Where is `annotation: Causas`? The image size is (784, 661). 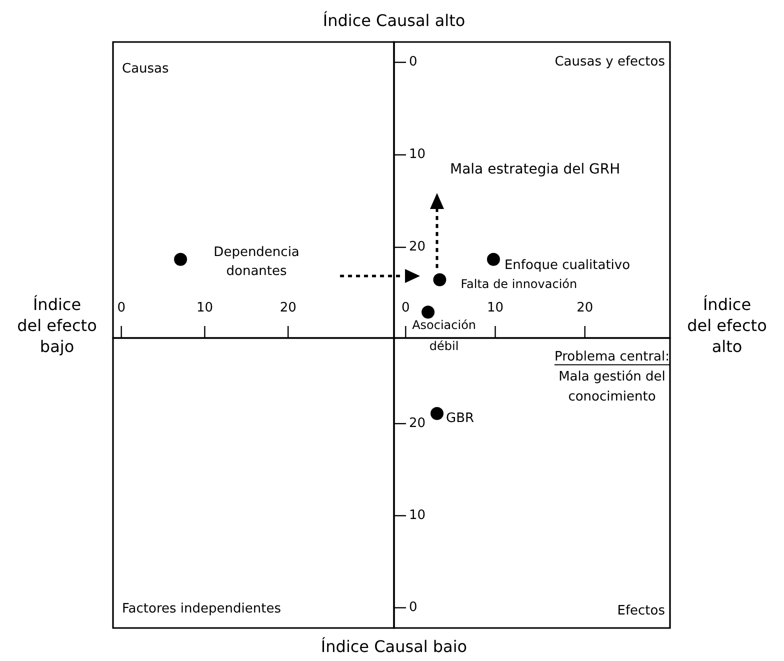
annotation: Causas is located at coordinates (146, 68).